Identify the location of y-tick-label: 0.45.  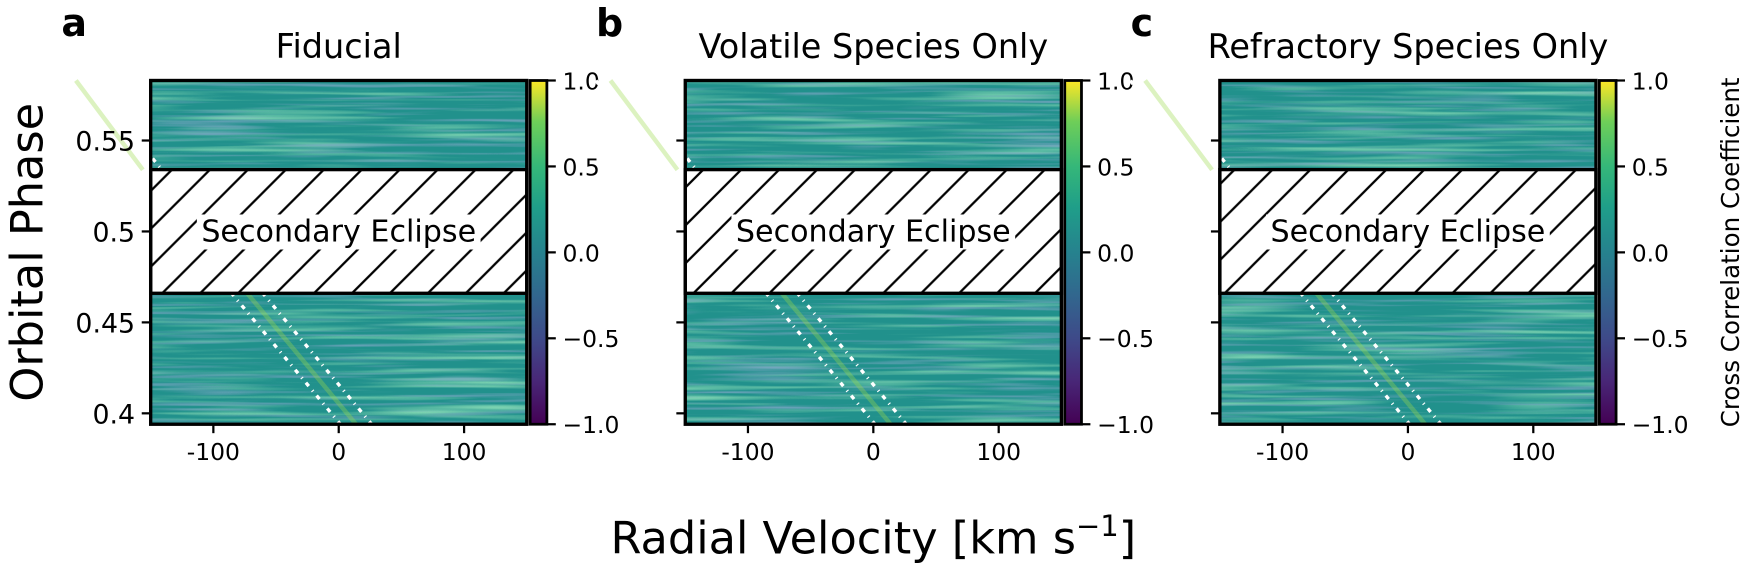
(105, 323).